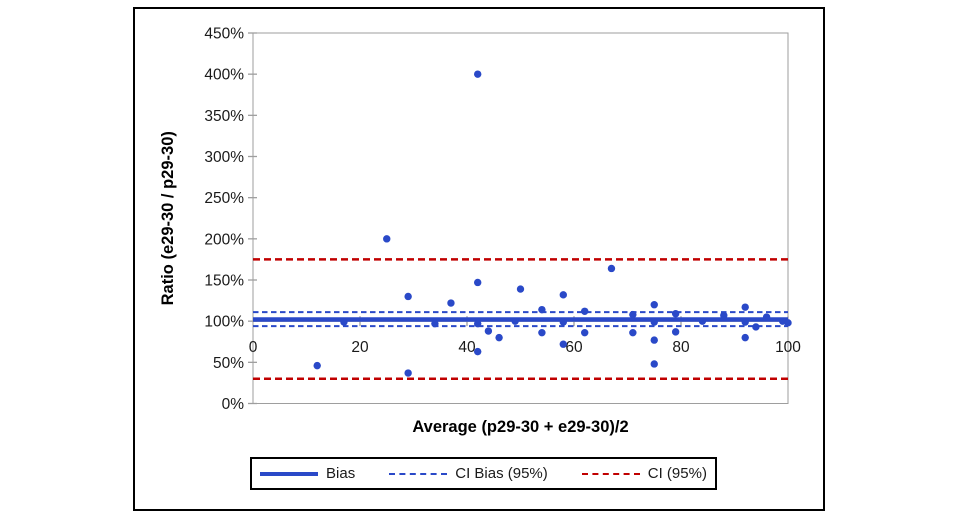 This screenshot has height=518, width=966. What do you see at coordinates (418, 473) in the screenshot?
I see `ci-bias-line-sample` at bounding box center [418, 473].